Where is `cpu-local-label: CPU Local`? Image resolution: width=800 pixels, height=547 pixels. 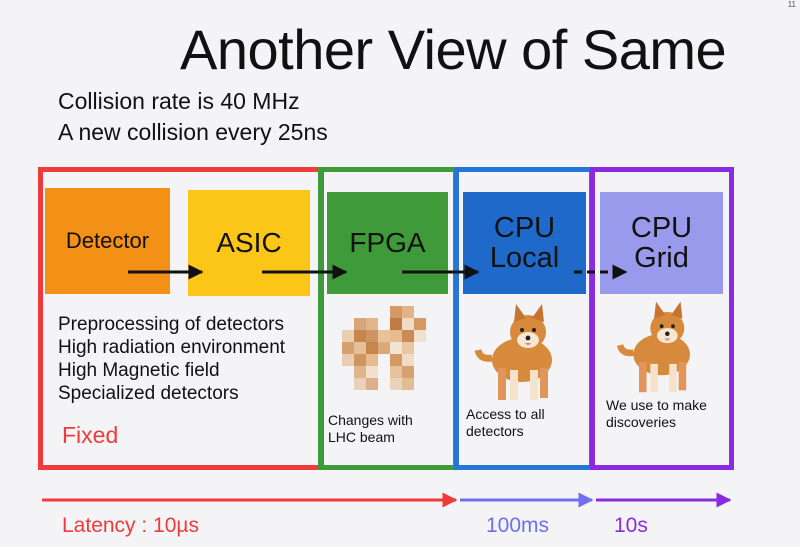 cpu-local-label: CPU Local is located at coordinates (524, 242).